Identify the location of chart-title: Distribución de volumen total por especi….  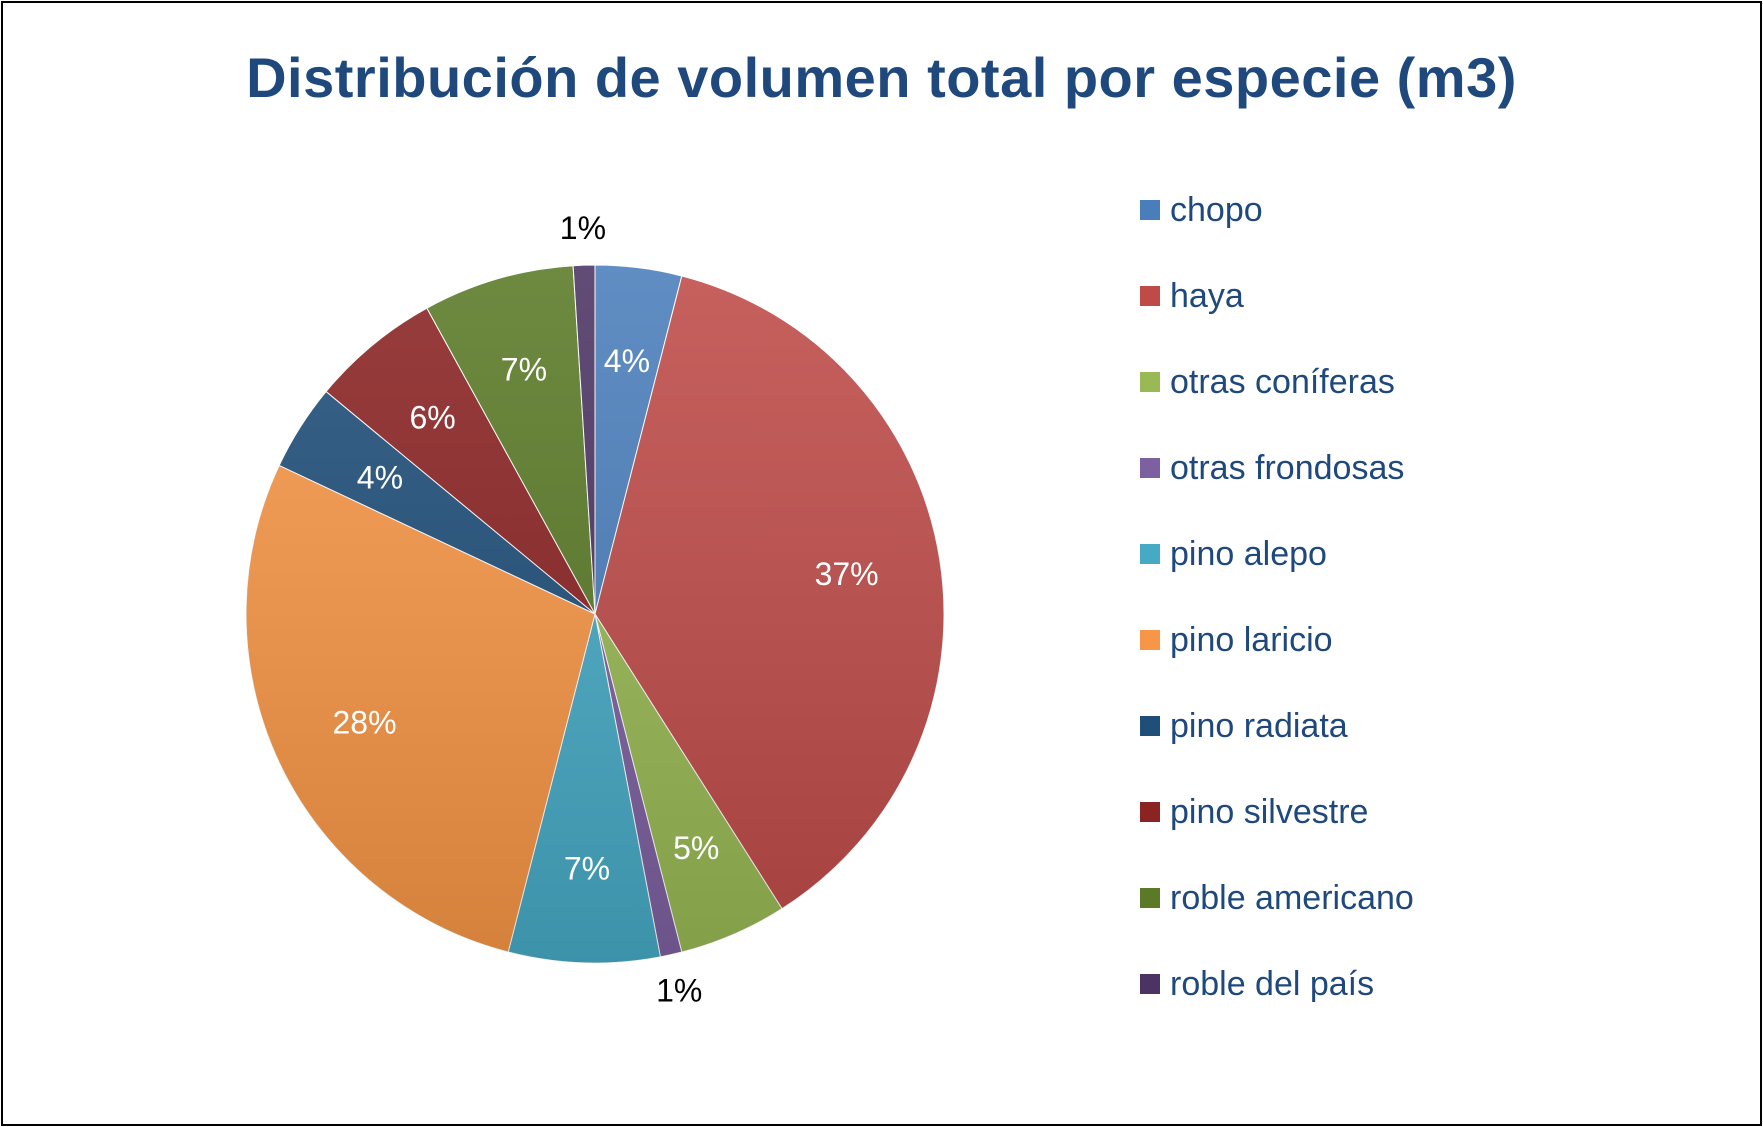
(881, 77).